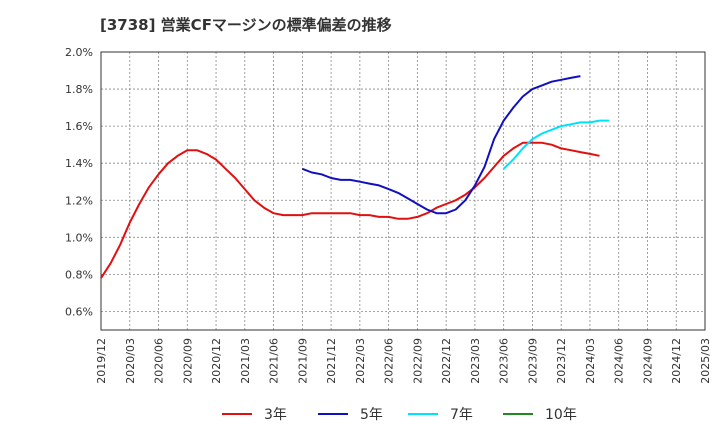  Describe the element at coordinates (79, 163) in the screenshot. I see `y-tick-label: 1.4%` at that location.